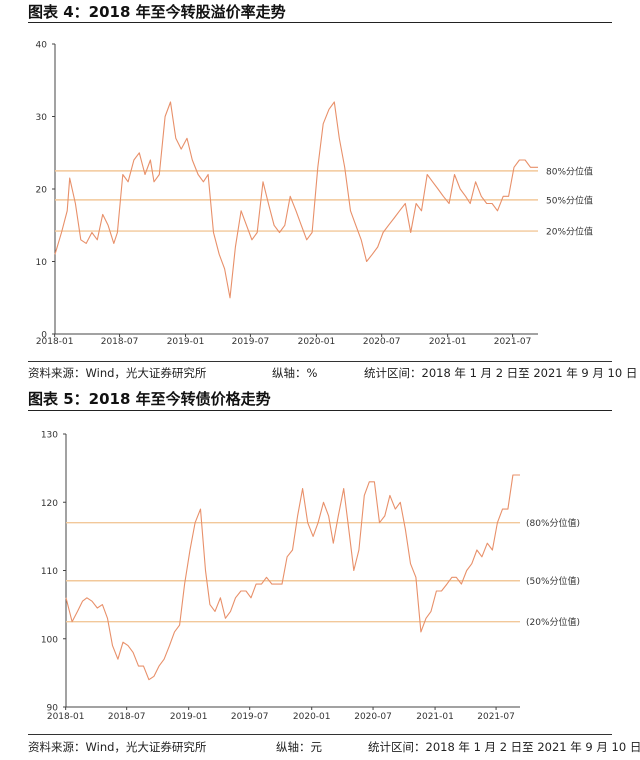 This screenshot has height=760, width=640. Describe the element at coordinates (49, 572) in the screenshot. I see `y-tick-label: 110` at that location.